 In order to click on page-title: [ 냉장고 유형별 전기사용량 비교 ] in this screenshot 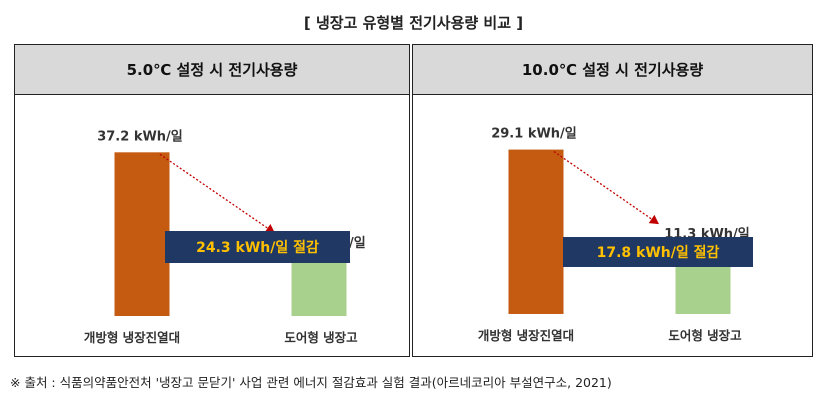, I will do `click(413, 23)`.